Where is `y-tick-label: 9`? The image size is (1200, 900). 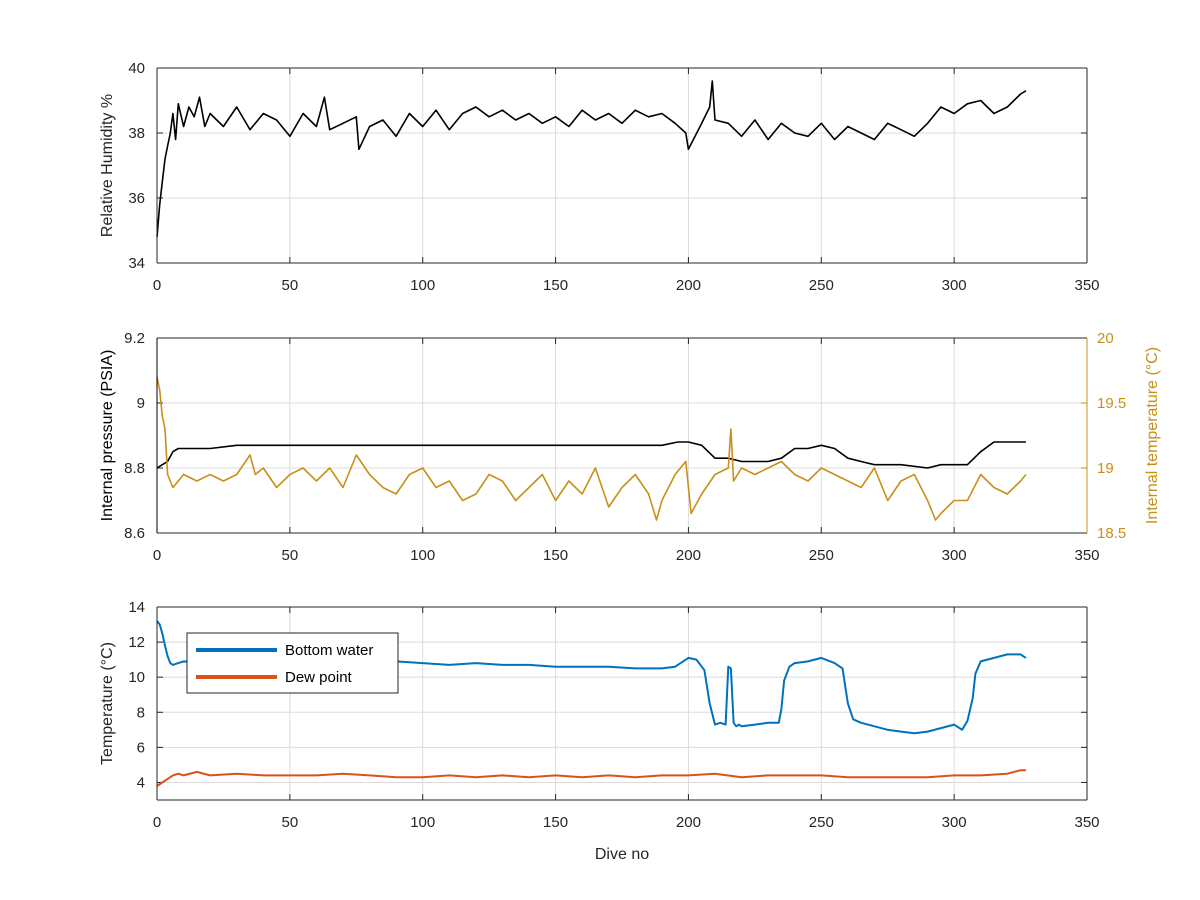 y-tick-label: 9 is located at coordinates (141, 403).